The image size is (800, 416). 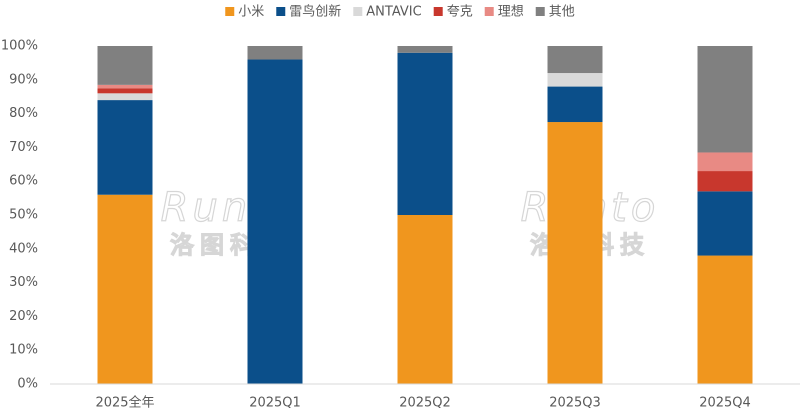 What do you see at coordinates (251, 12) in the screenshot?
I see `legend-label: 小米` at bounding box center [251, 12].